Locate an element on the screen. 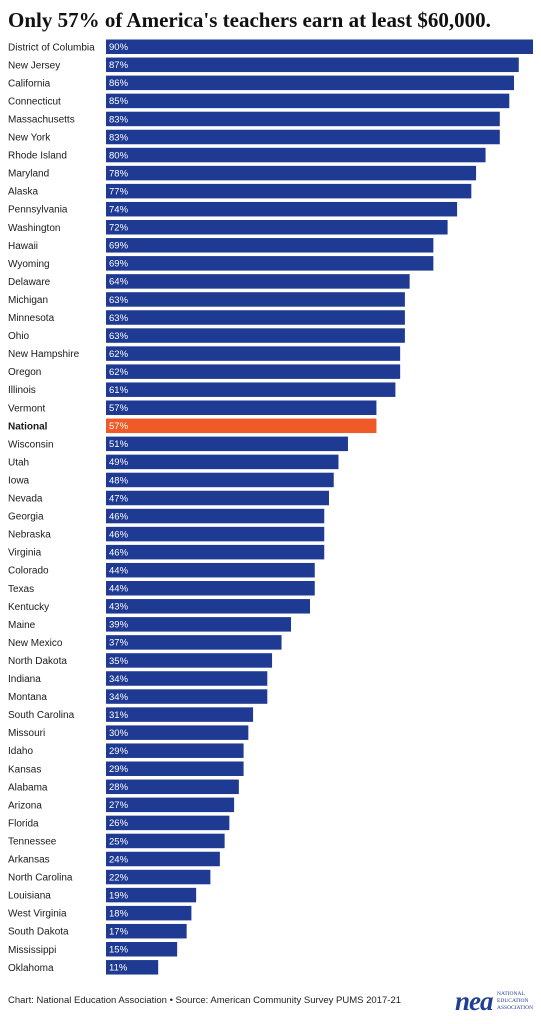 This screenshot has width=541, height=1024. value-label: 87% is located at coordinates (119, 65).